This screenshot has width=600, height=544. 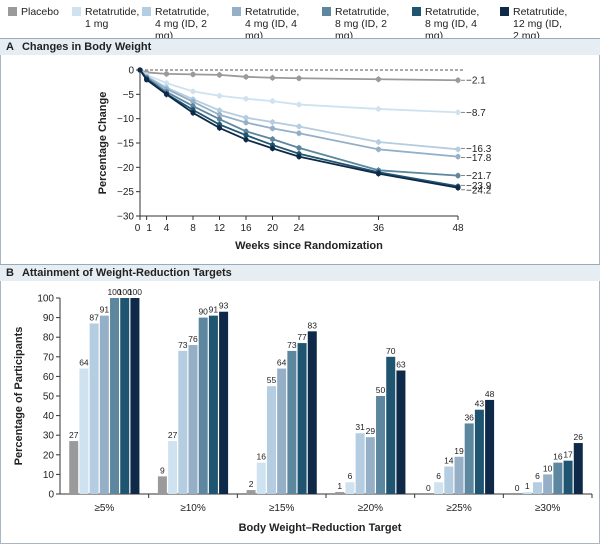 What do you see at coordinates (193, 339) in the screenshot?
I see `bar-value-label: 76` at bounding box center [193, 339].